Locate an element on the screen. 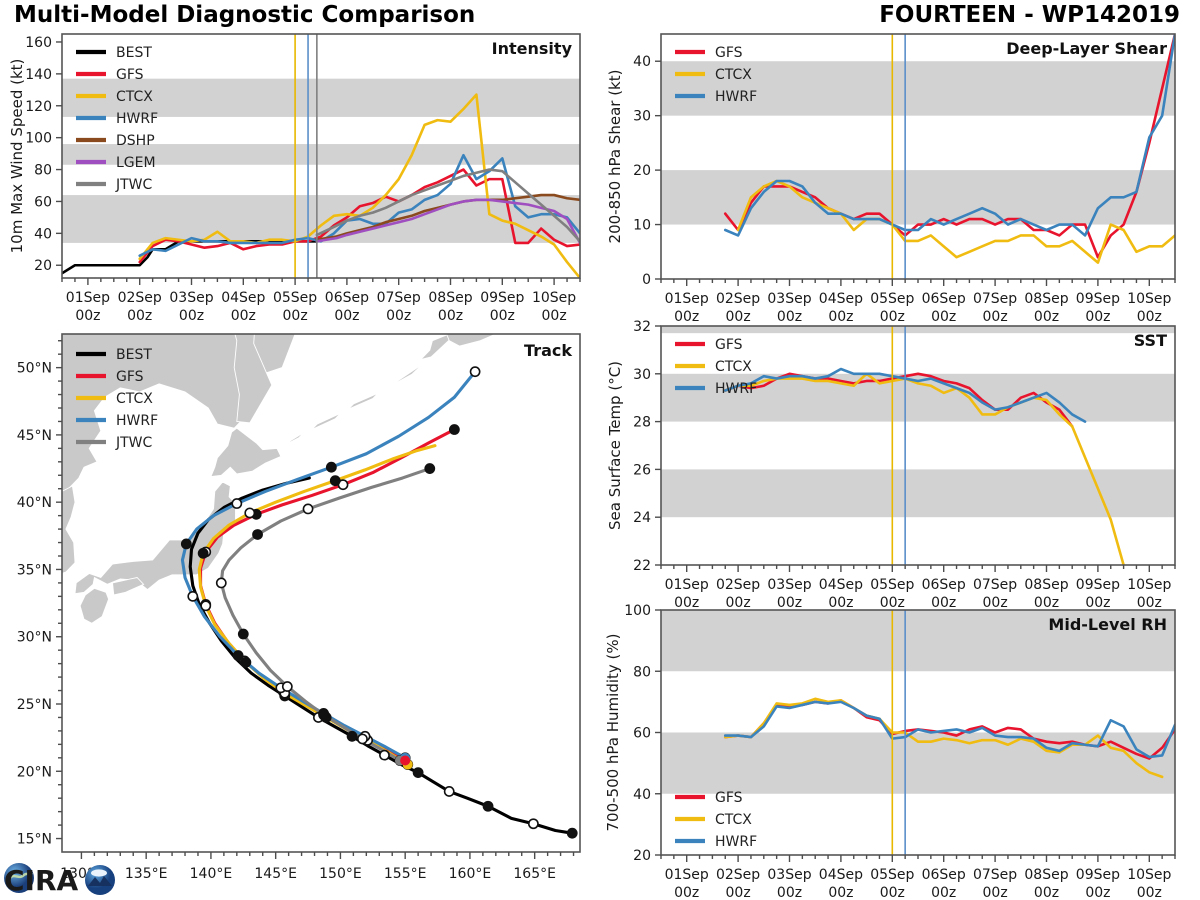 The image size is (1200, 900). svg-text: 20 is located at coordinates (642, 856).